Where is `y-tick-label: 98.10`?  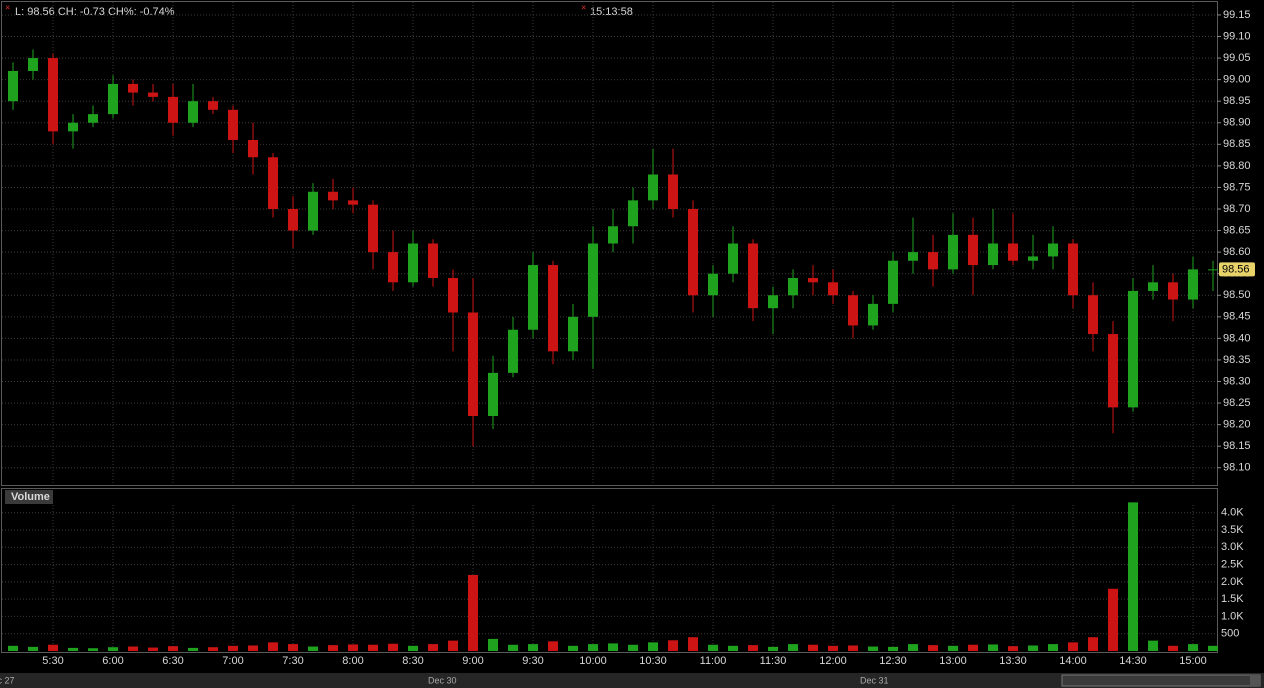
y-tick-label: 98.10 is located at coordinates (1237, 468).